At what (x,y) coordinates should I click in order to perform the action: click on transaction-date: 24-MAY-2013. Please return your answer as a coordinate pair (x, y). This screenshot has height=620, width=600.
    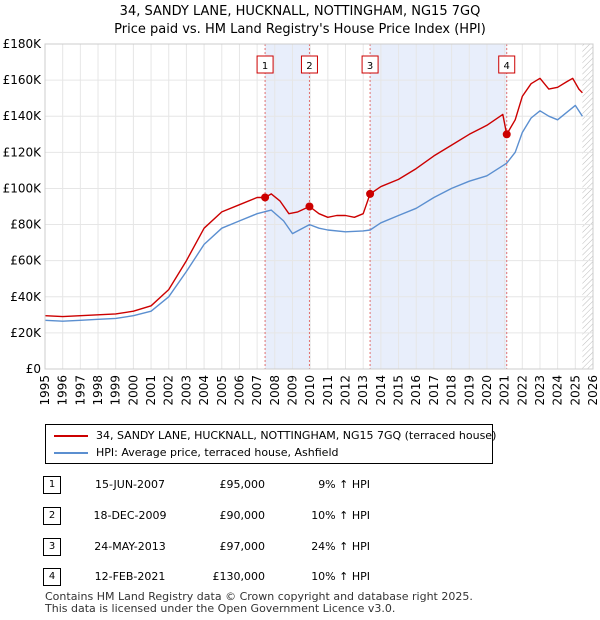
    Looking at the image, I should click on (130, 546).